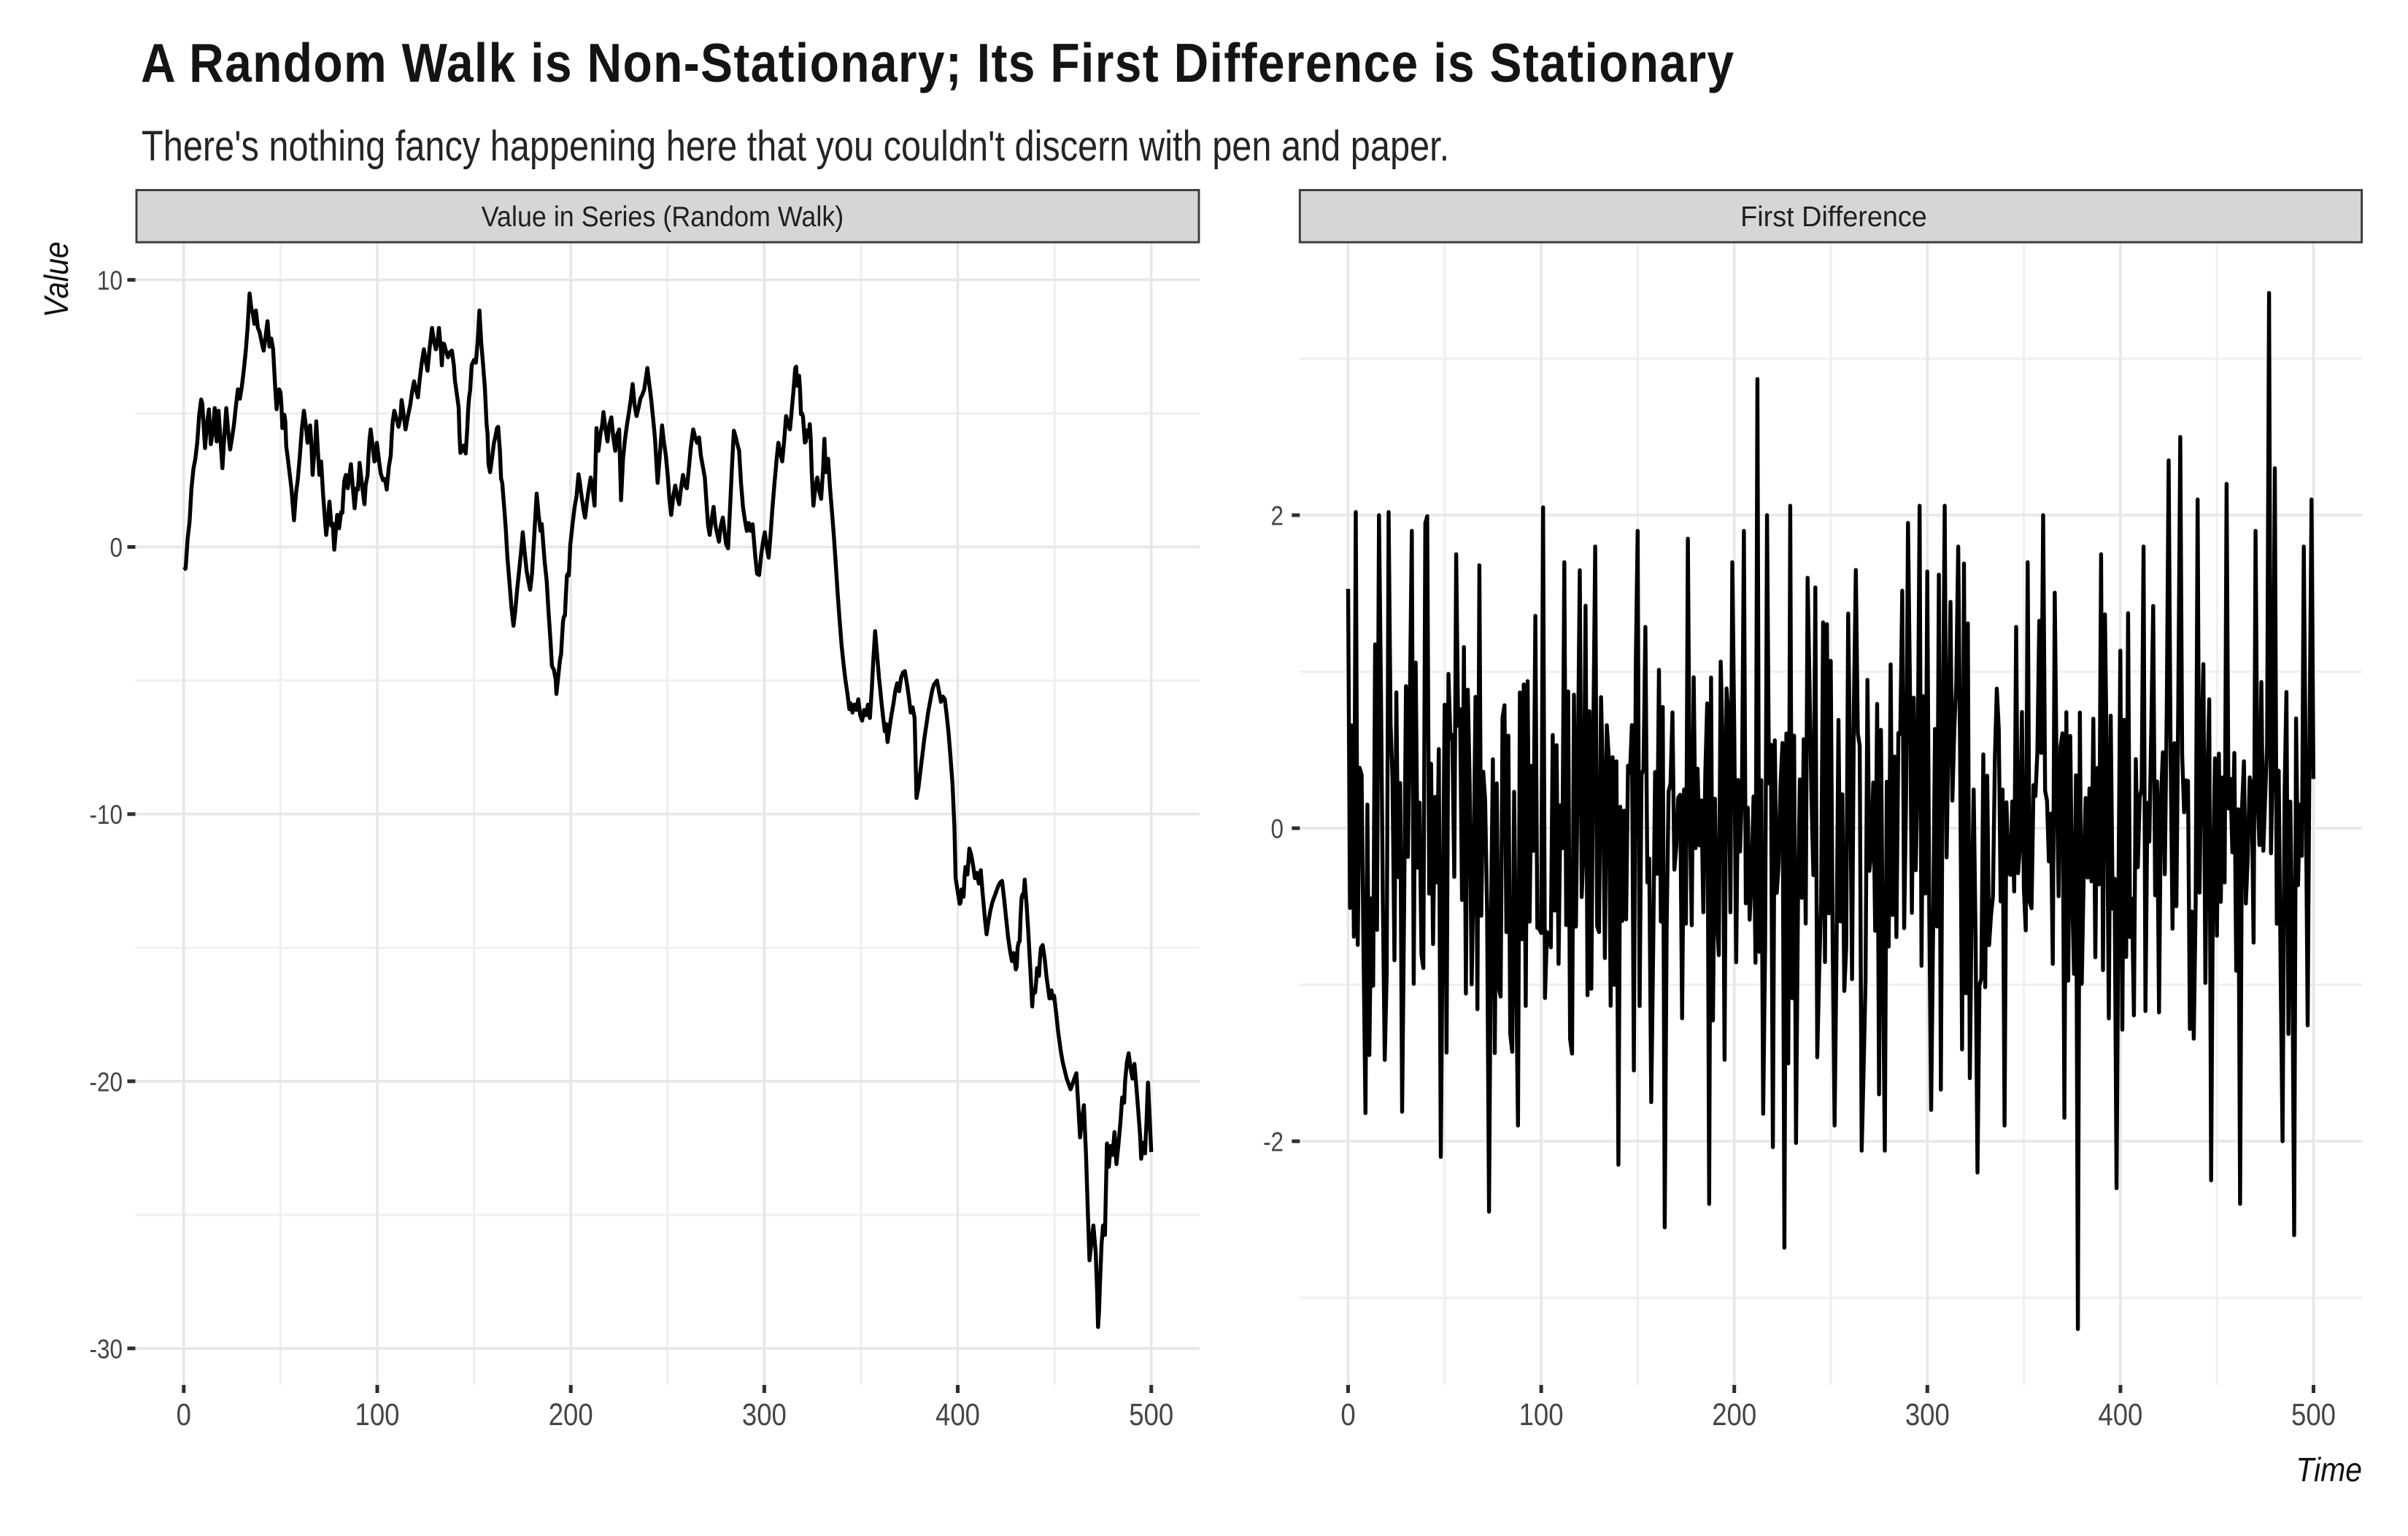  What do you see at coordinates (106, 1082) in the screenshot?
I see `svg-text: -20` at bounding box center [106, 1082].